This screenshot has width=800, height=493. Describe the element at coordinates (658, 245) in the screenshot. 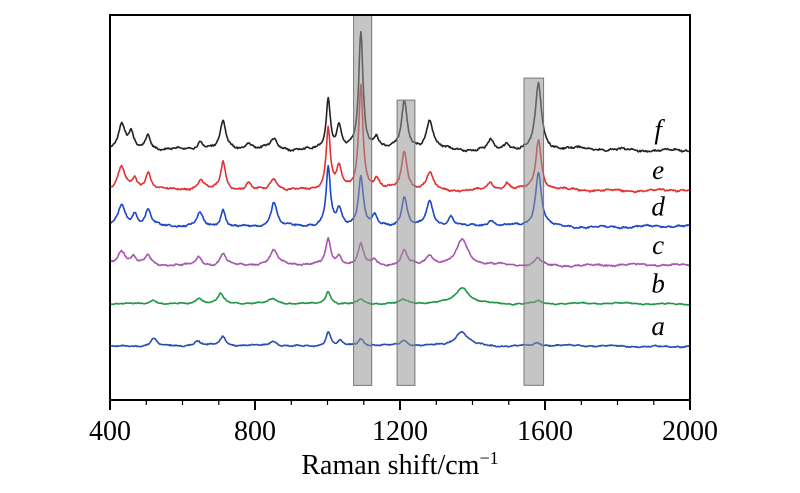

I see `spectrum-c-label: c` at that location.